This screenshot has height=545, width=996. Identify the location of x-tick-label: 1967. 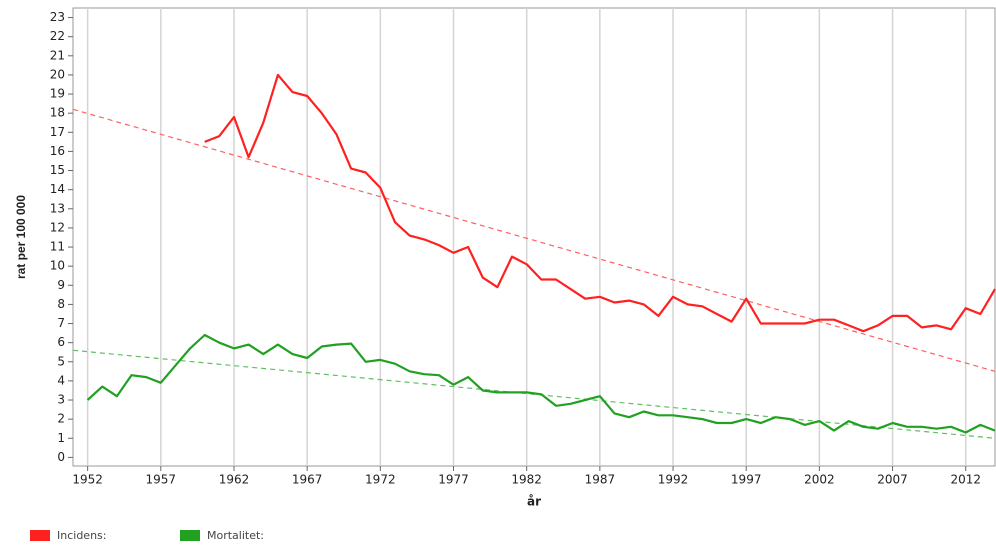
(307, 480).